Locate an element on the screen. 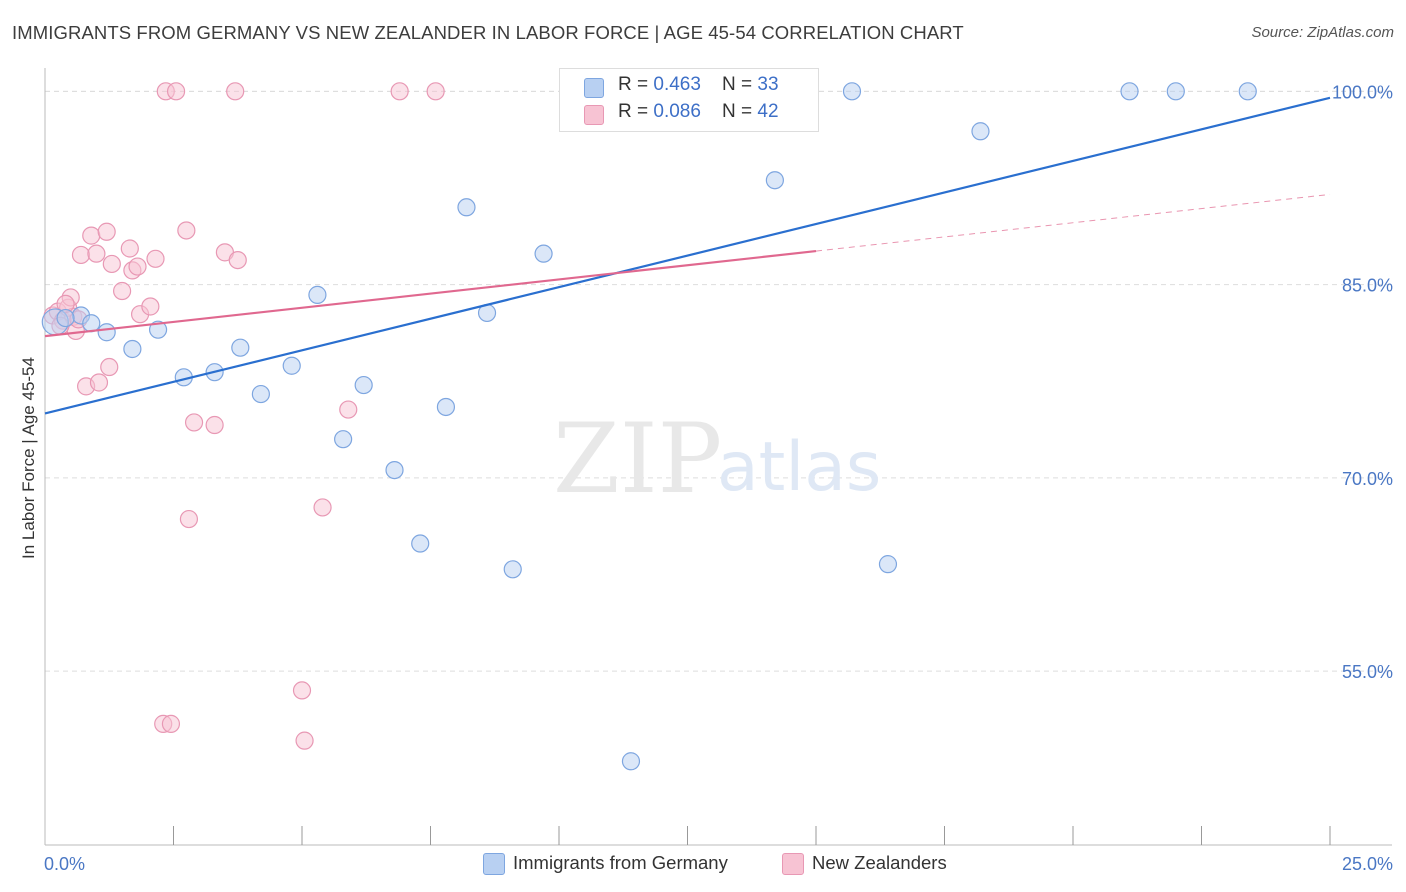 The width and height of the screenshot is (1406, 892). y-tick-label-2: 85.0% is located at coordinates (1367, 286).